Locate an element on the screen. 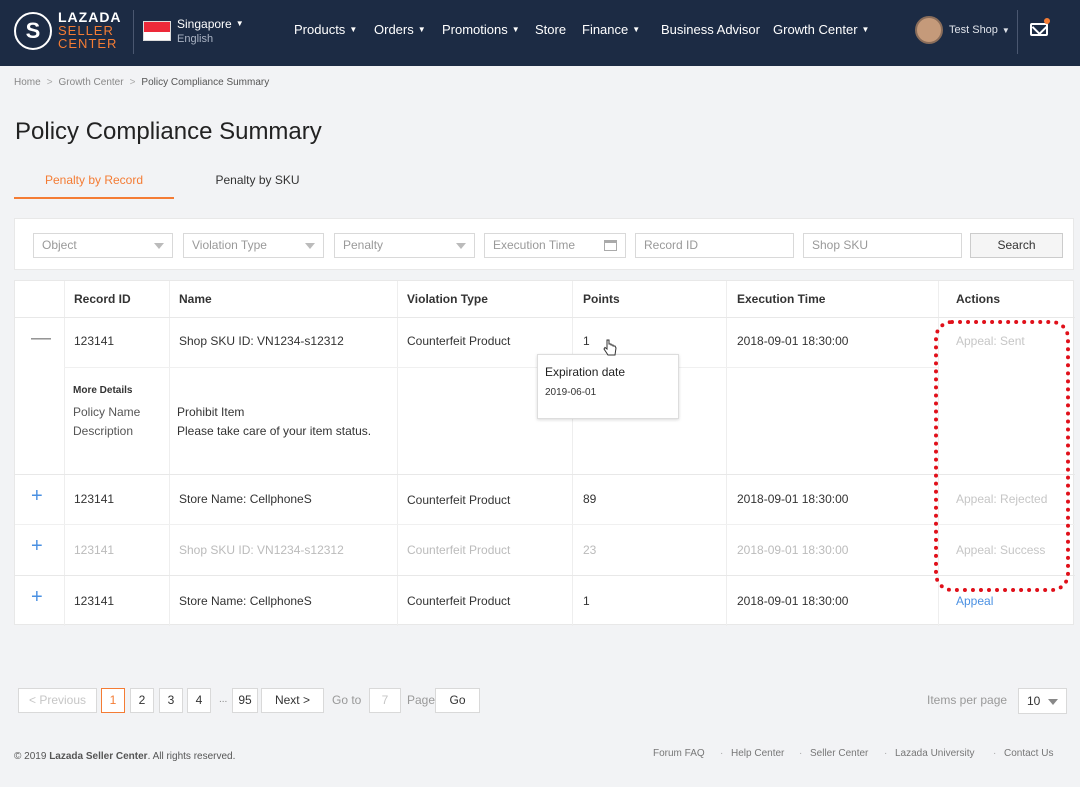 The image size is (1080, 787). next-page-button: Next > is located at coordinates (292, 700).